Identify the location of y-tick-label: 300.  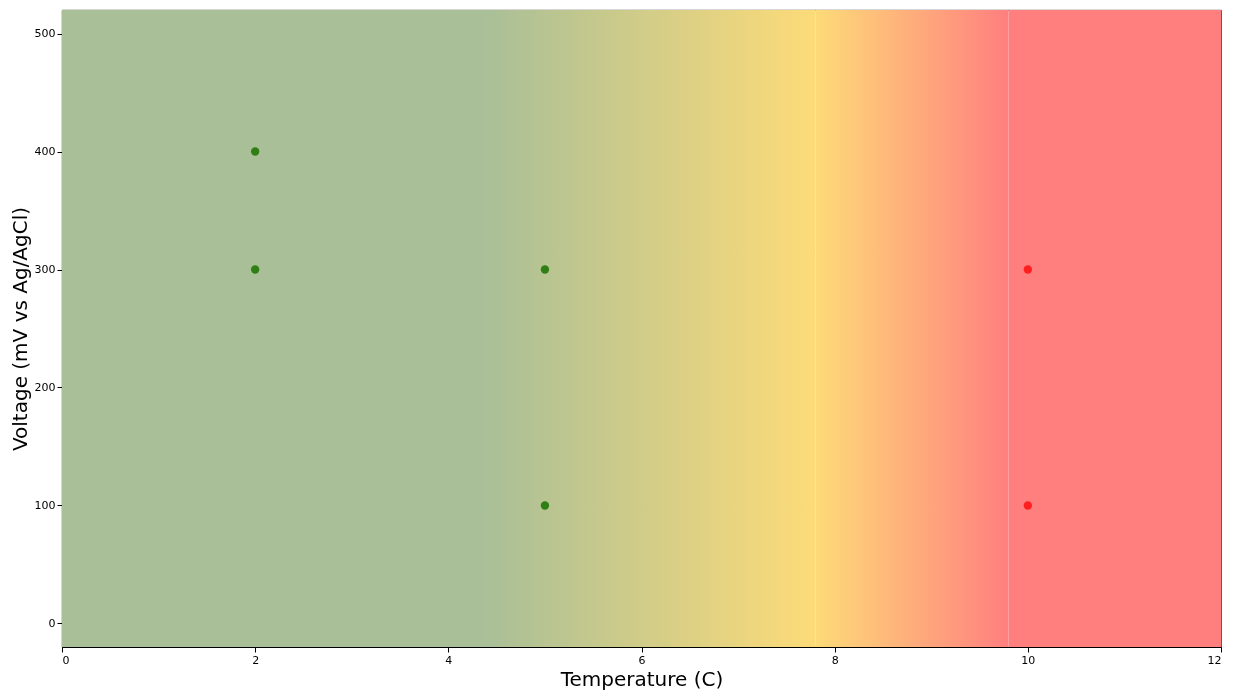
(45, 270).